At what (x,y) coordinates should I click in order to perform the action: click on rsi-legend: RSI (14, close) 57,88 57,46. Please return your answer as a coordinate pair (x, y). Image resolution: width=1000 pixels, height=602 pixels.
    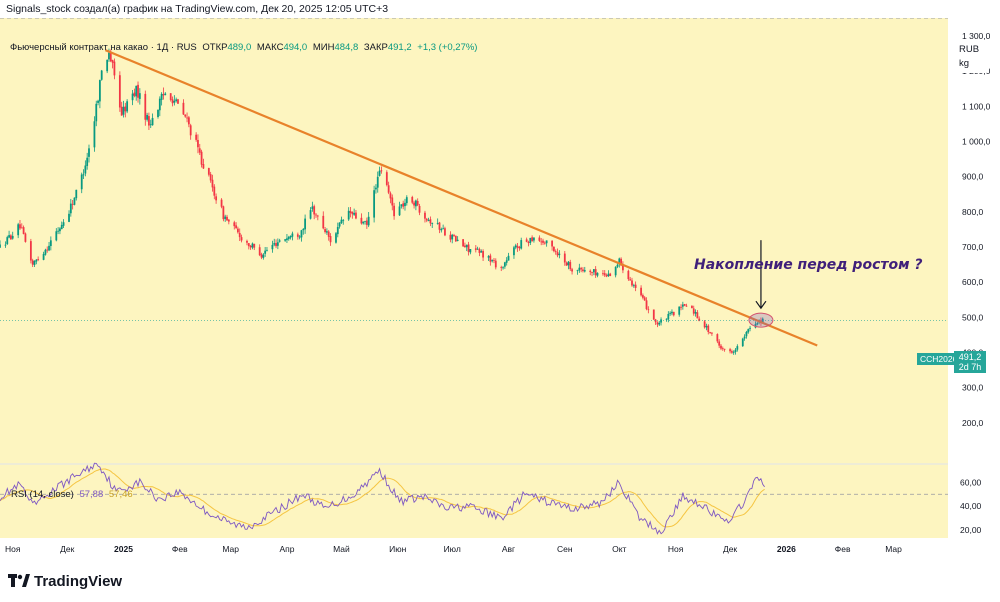
    Looking at the image, I should click on (73, 494).